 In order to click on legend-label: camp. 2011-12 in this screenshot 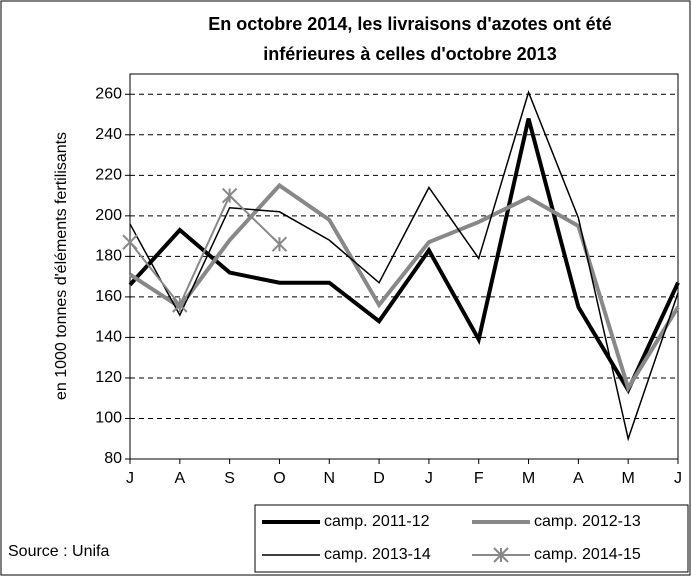, I will do `click(377, 521)`.